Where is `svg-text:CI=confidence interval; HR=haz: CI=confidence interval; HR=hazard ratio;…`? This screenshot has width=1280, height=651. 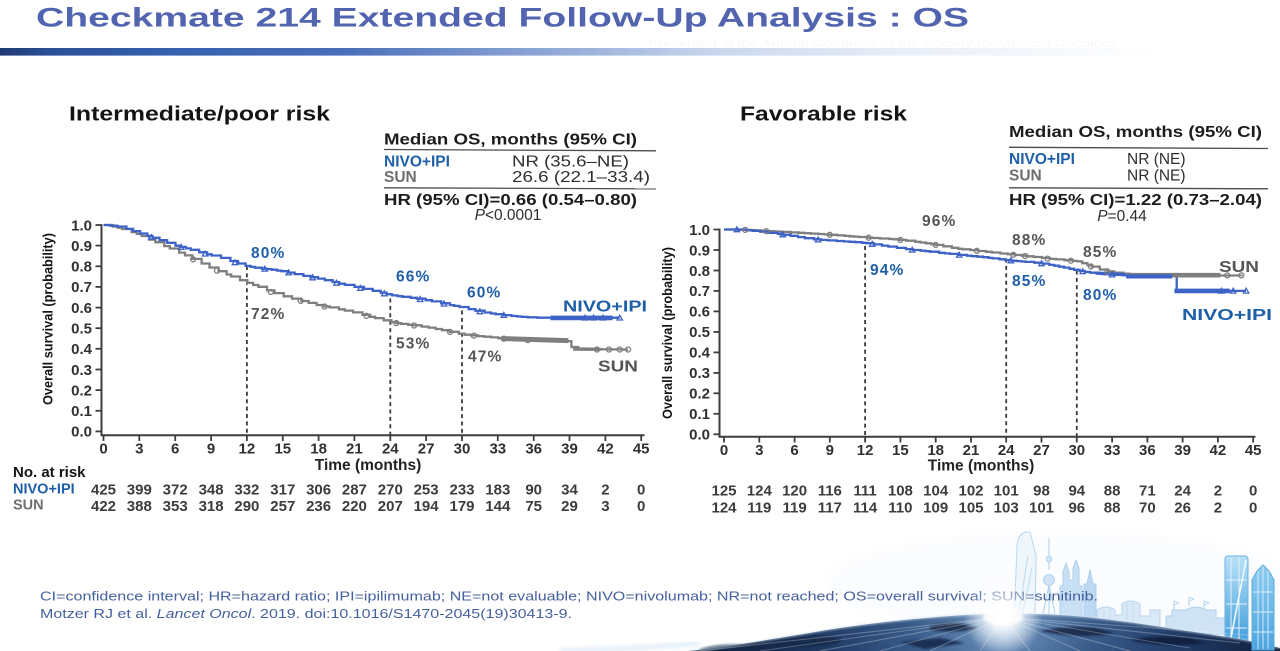 svg-text:CI=confidence interval; HR=haz: CI=confidence interval; HR=hazard ratio;… is located at coordinates (569, 596).